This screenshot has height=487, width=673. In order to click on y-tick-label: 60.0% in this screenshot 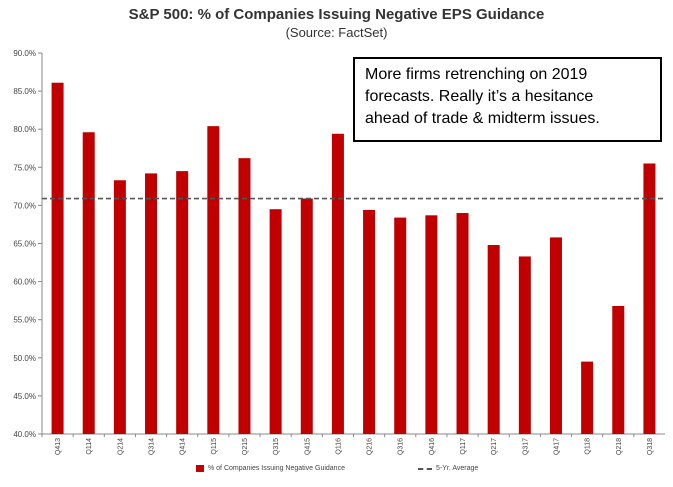, I will do `click(24, 282)`.